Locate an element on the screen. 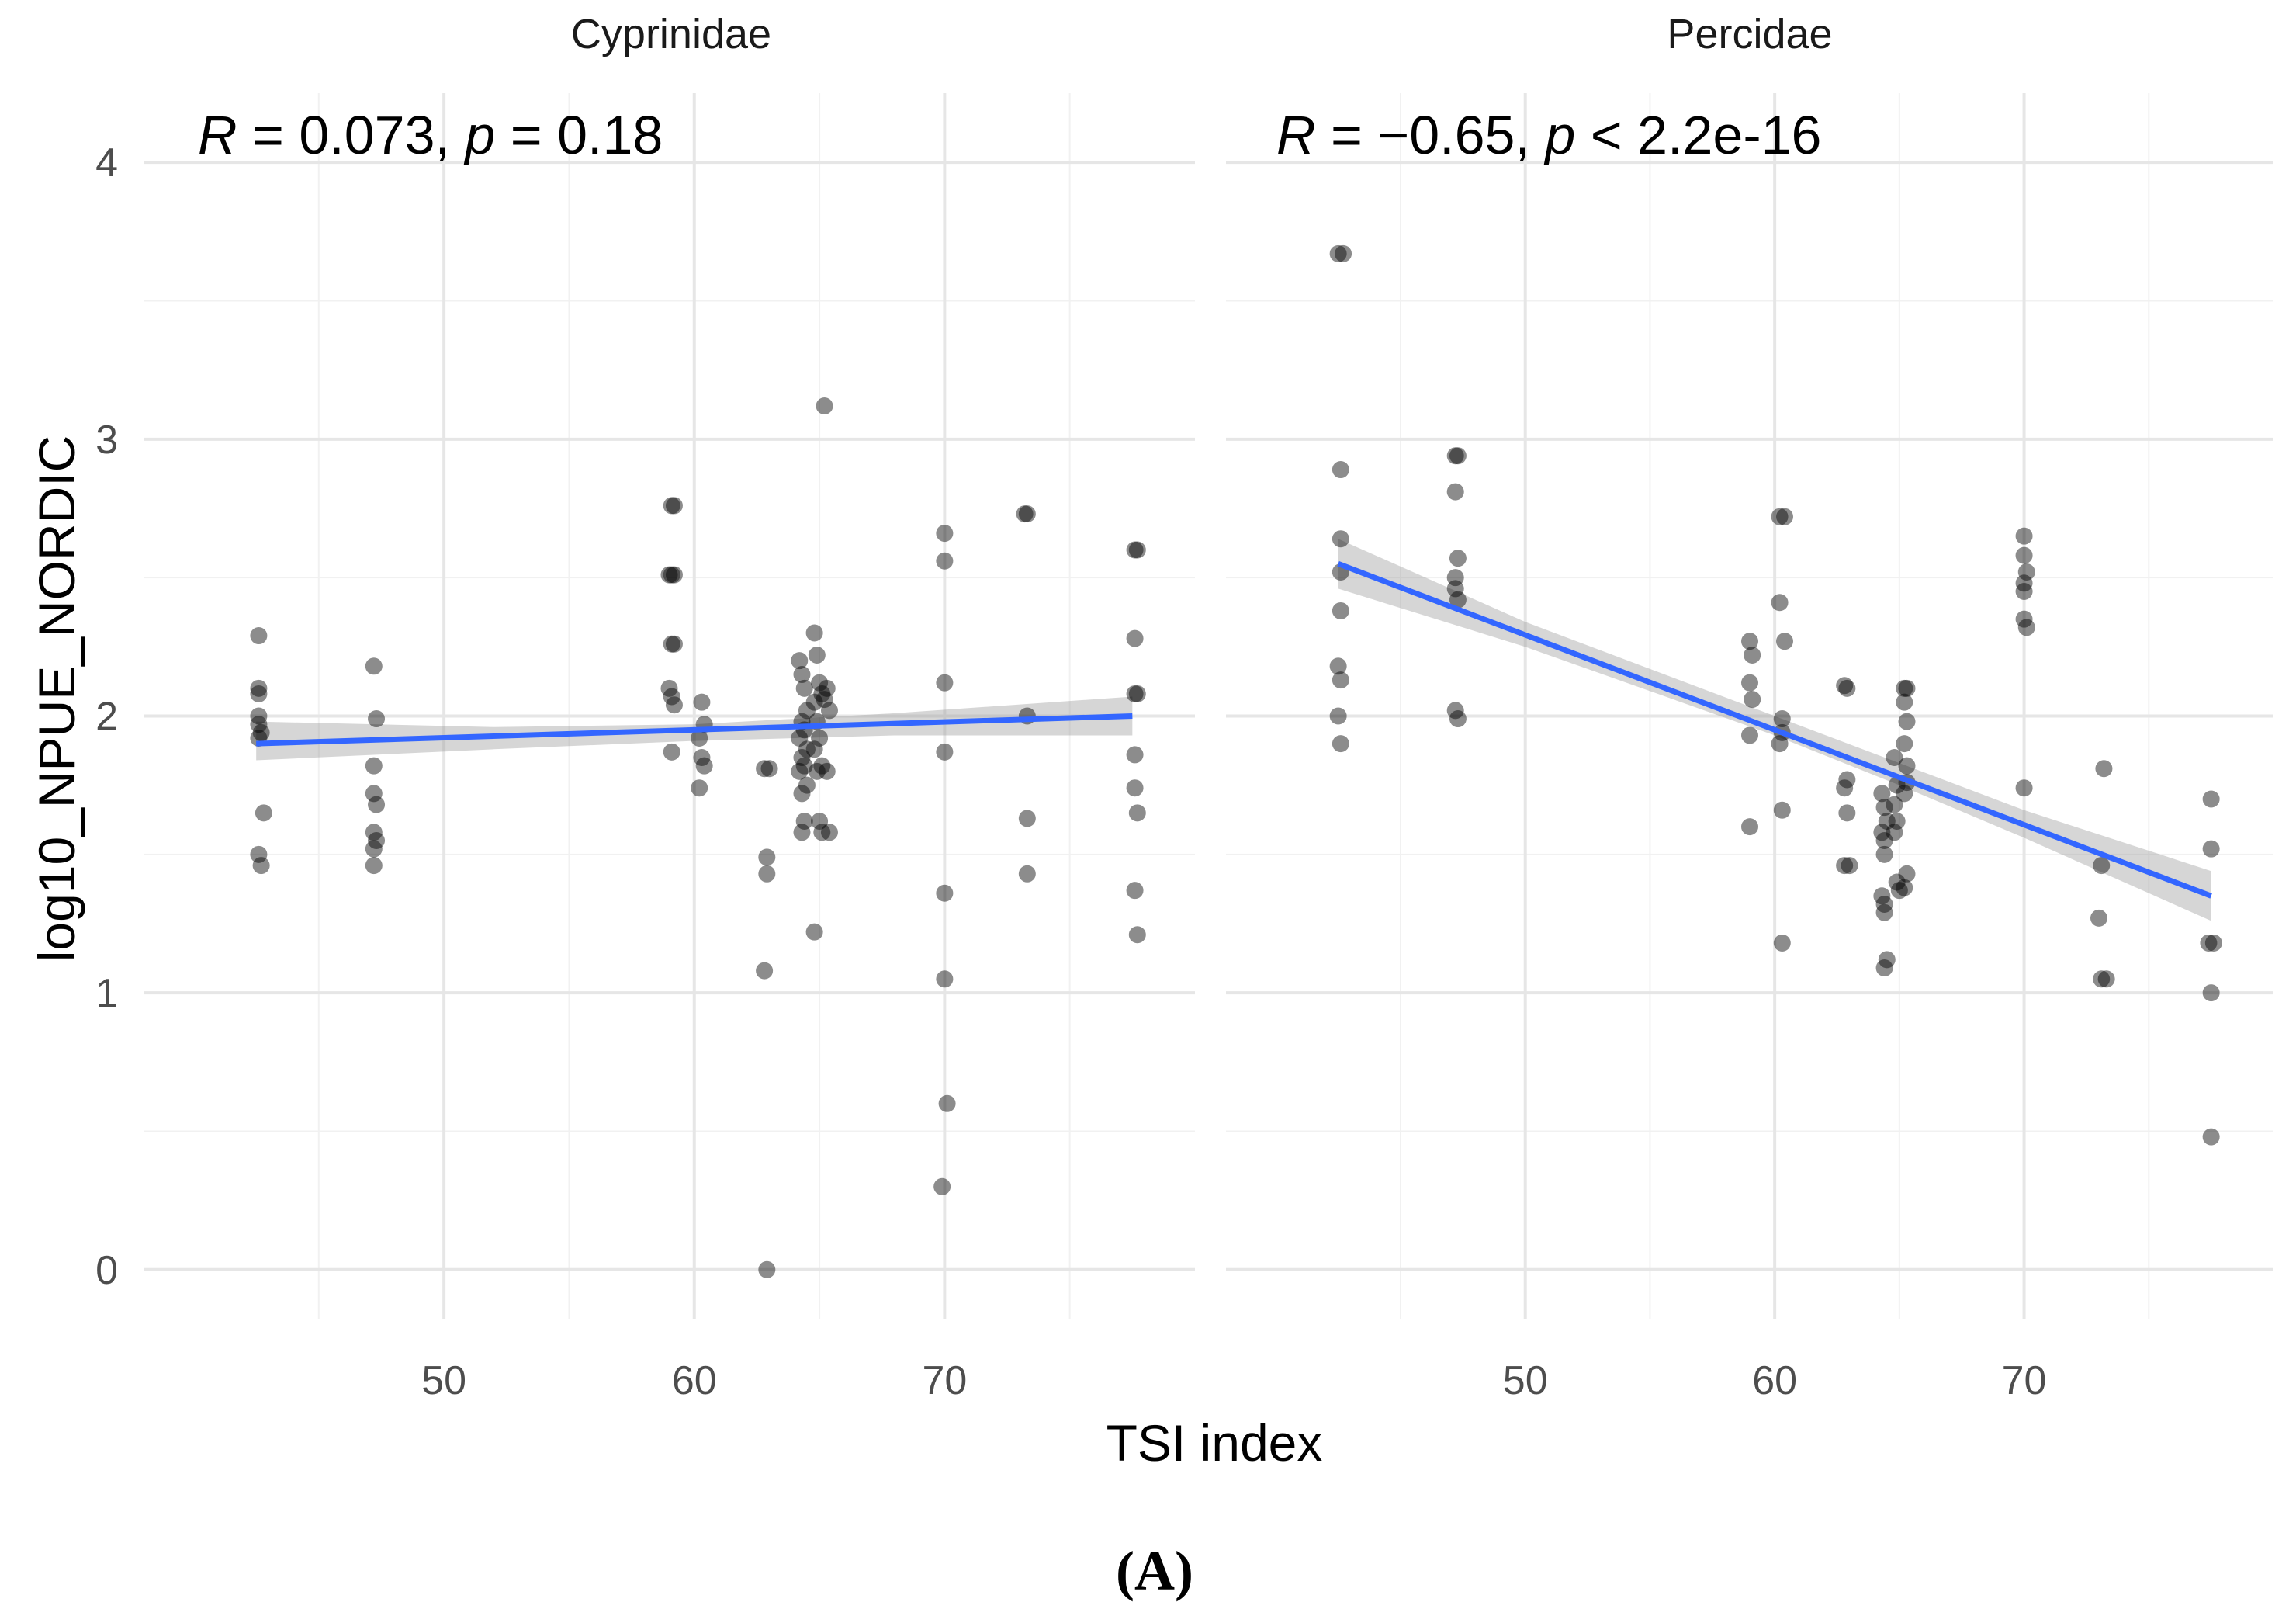 This screenshot has height=1609, width=2296. stat-p-value: = 0.18 is located at coordinates (579, 135).